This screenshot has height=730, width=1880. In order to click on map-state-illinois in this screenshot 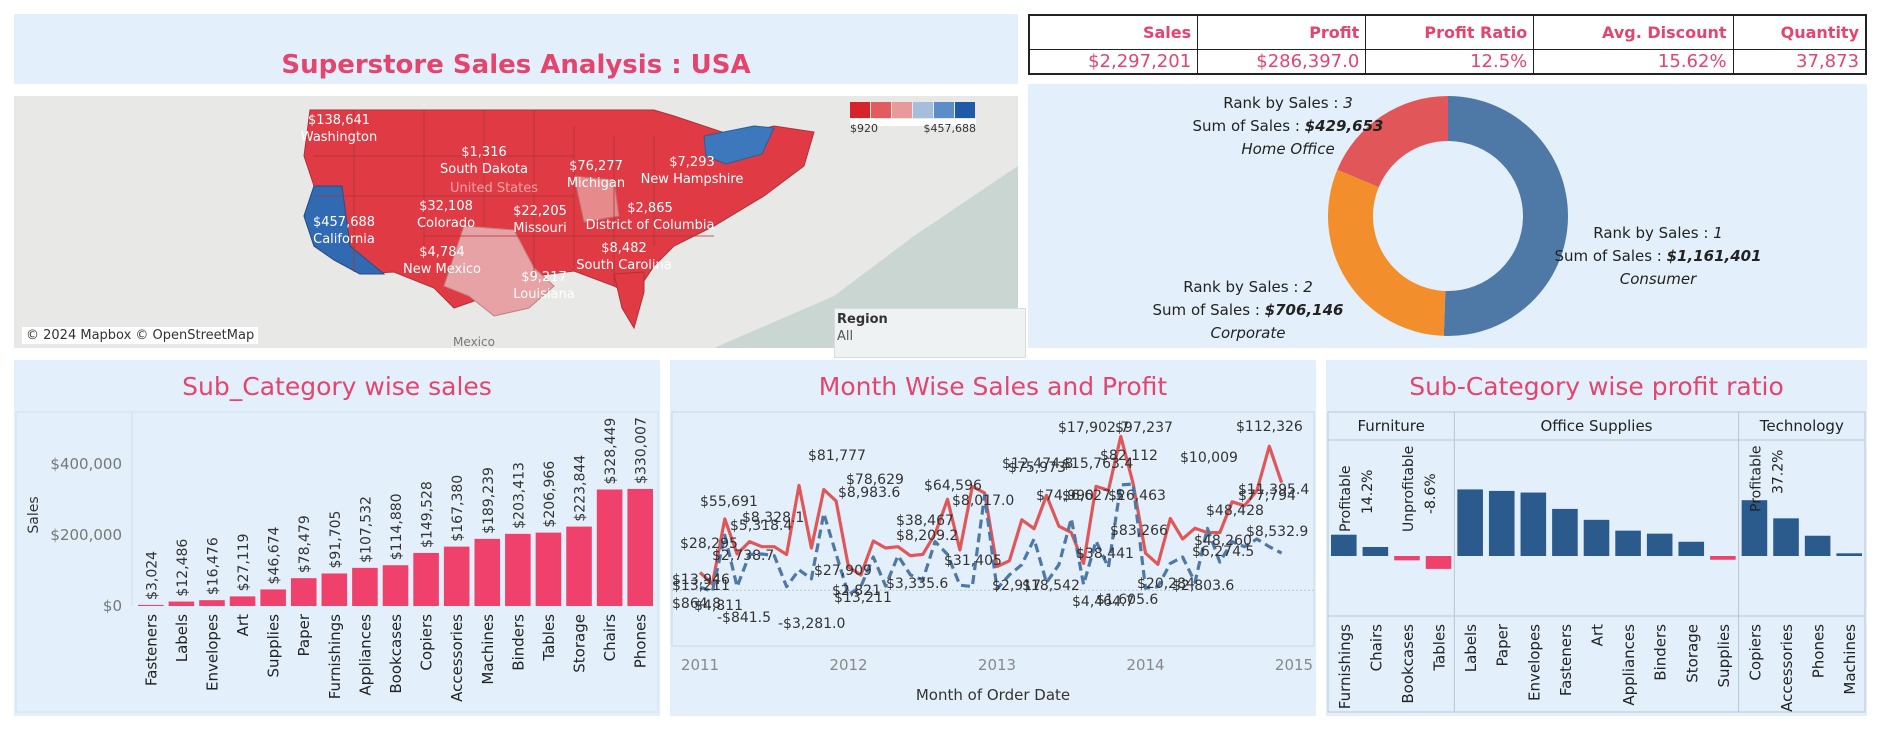, I will do `click(596, 199)`.